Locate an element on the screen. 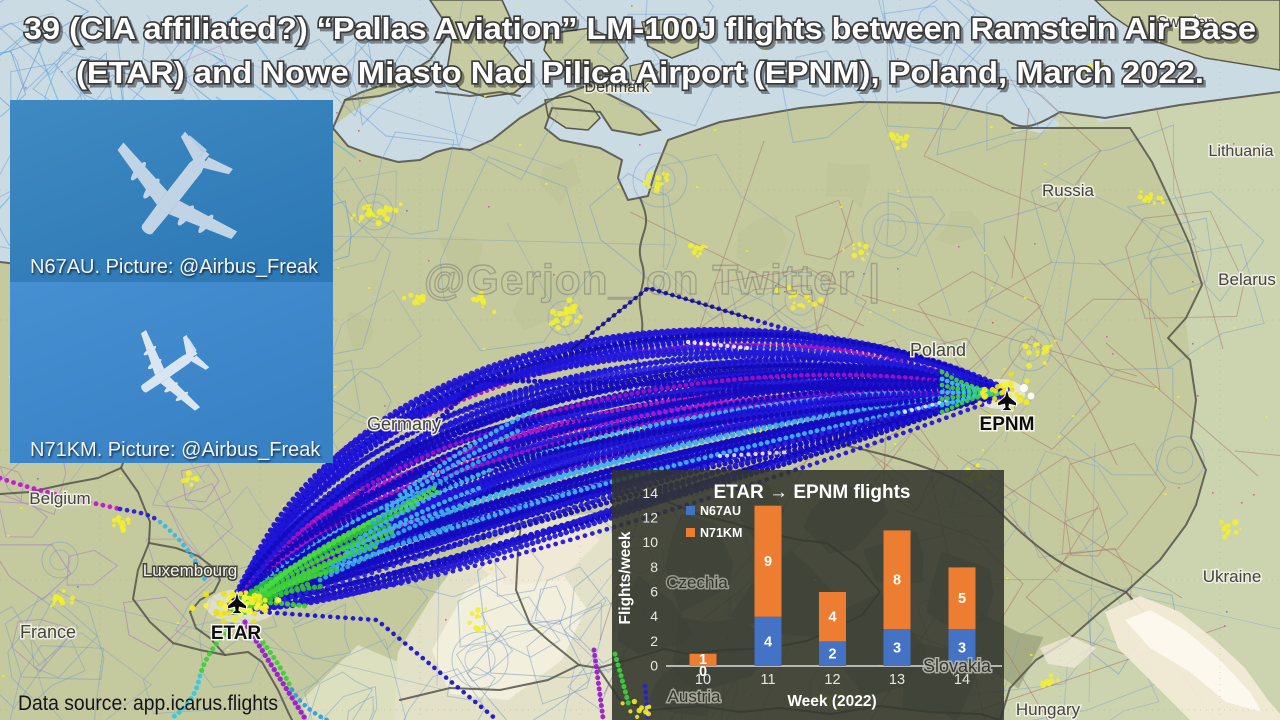 The height and width of the screenshot is (720, 1280). svg-text: Flights/week is located at coordinates (625, 577).